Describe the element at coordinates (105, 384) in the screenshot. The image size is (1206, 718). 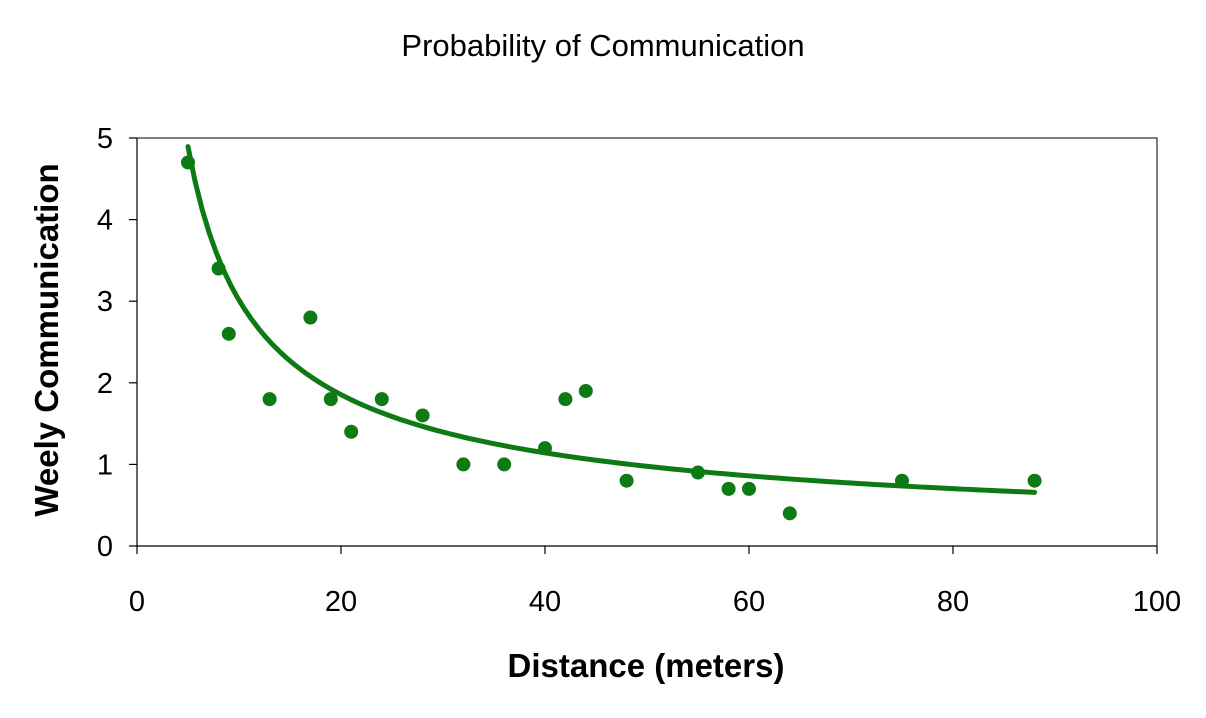
I see `y-tick-label: 2` at that location.